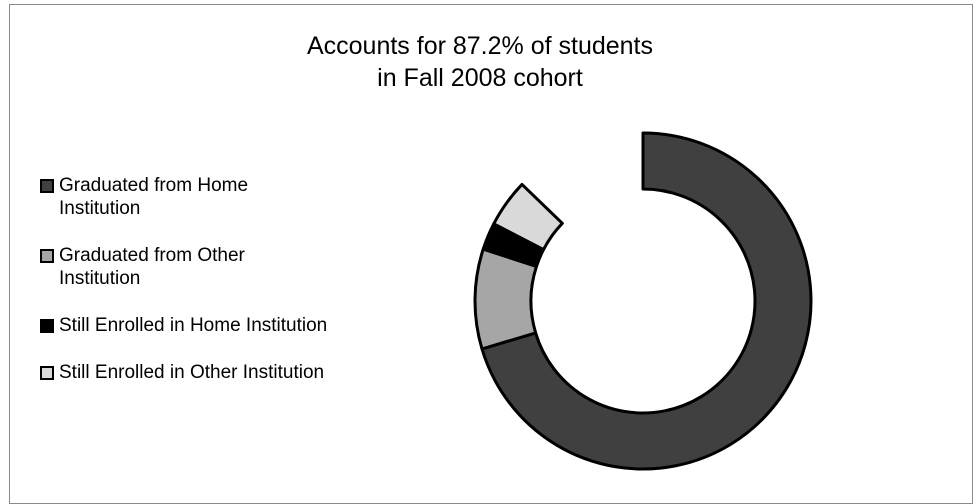 The image size is (977, 504). I want to click on legend-label-enrolled-other: Still Enrolled in Other Institution, so click(192, 372).